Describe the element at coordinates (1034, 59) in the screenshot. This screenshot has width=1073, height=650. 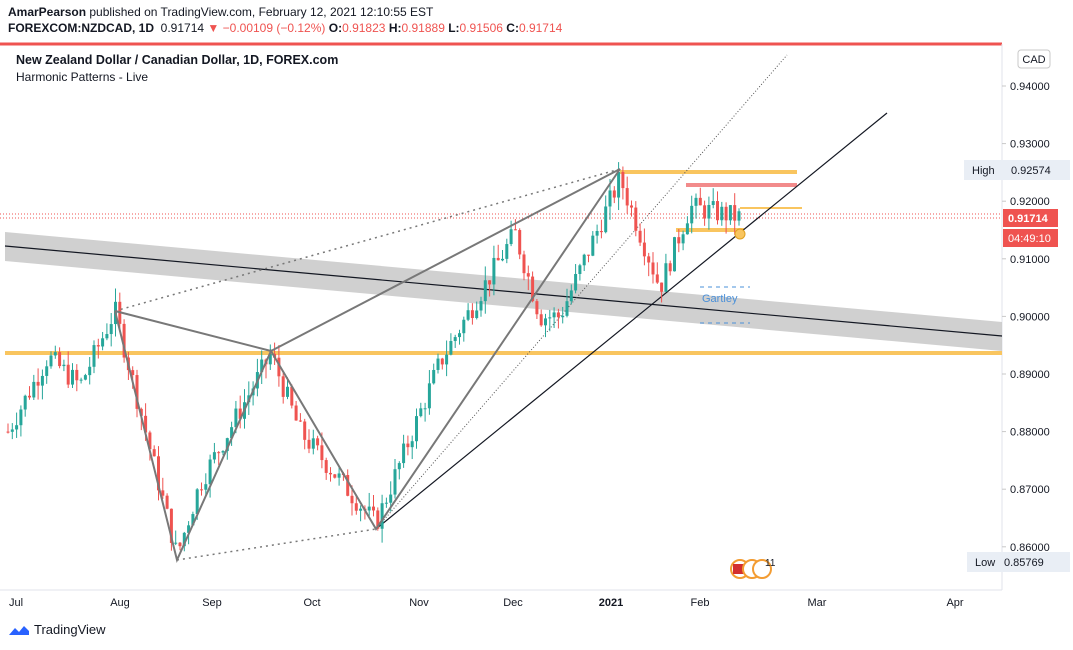
I see `currency-box` at that location.